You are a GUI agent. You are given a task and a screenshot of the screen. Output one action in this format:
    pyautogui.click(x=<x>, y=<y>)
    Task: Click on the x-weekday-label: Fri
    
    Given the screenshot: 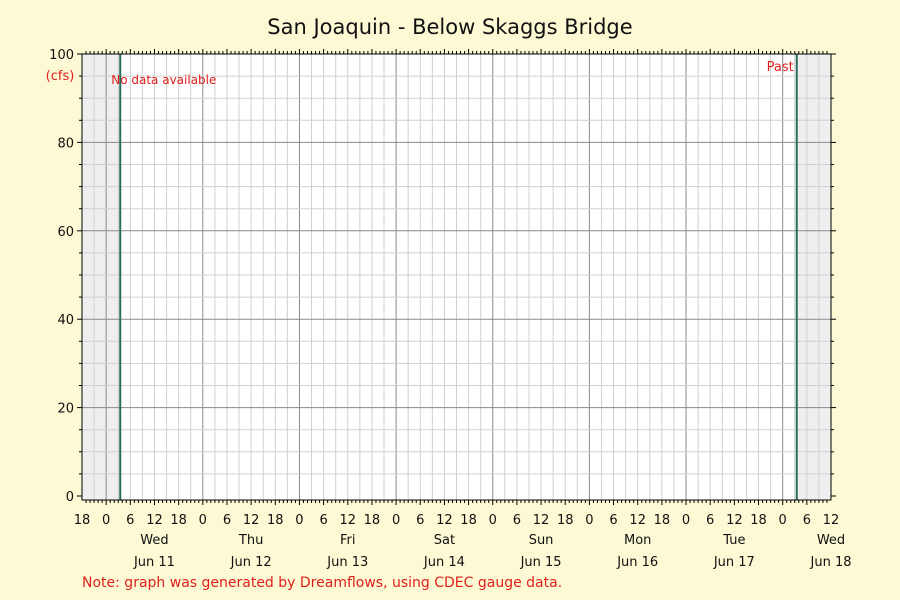 What is the action you would take?
    pyautogui.click(x=348, y=540)
    